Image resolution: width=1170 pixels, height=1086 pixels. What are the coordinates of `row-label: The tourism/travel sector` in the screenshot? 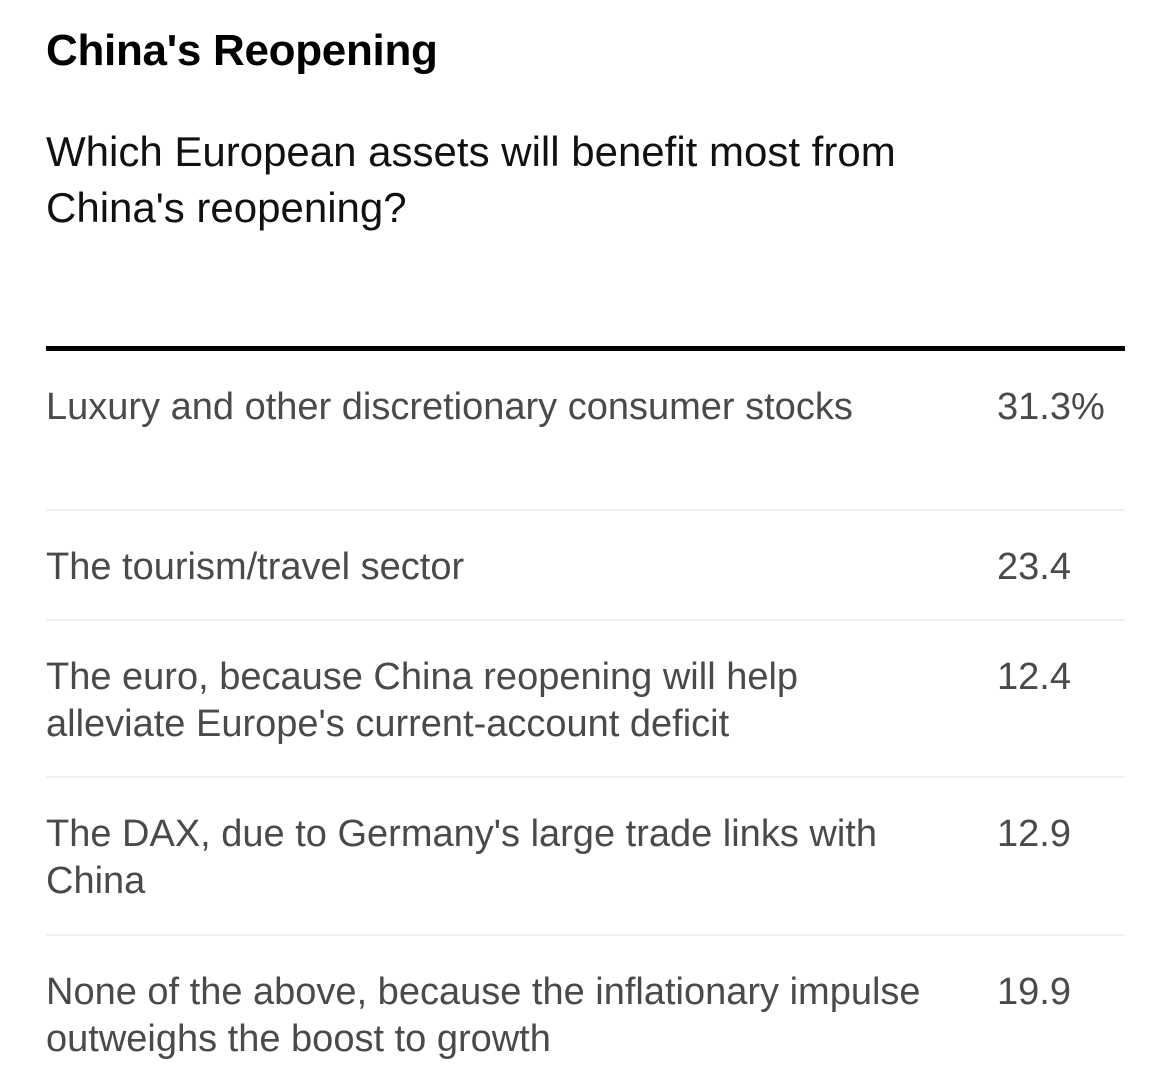 It's located at (255, 567).